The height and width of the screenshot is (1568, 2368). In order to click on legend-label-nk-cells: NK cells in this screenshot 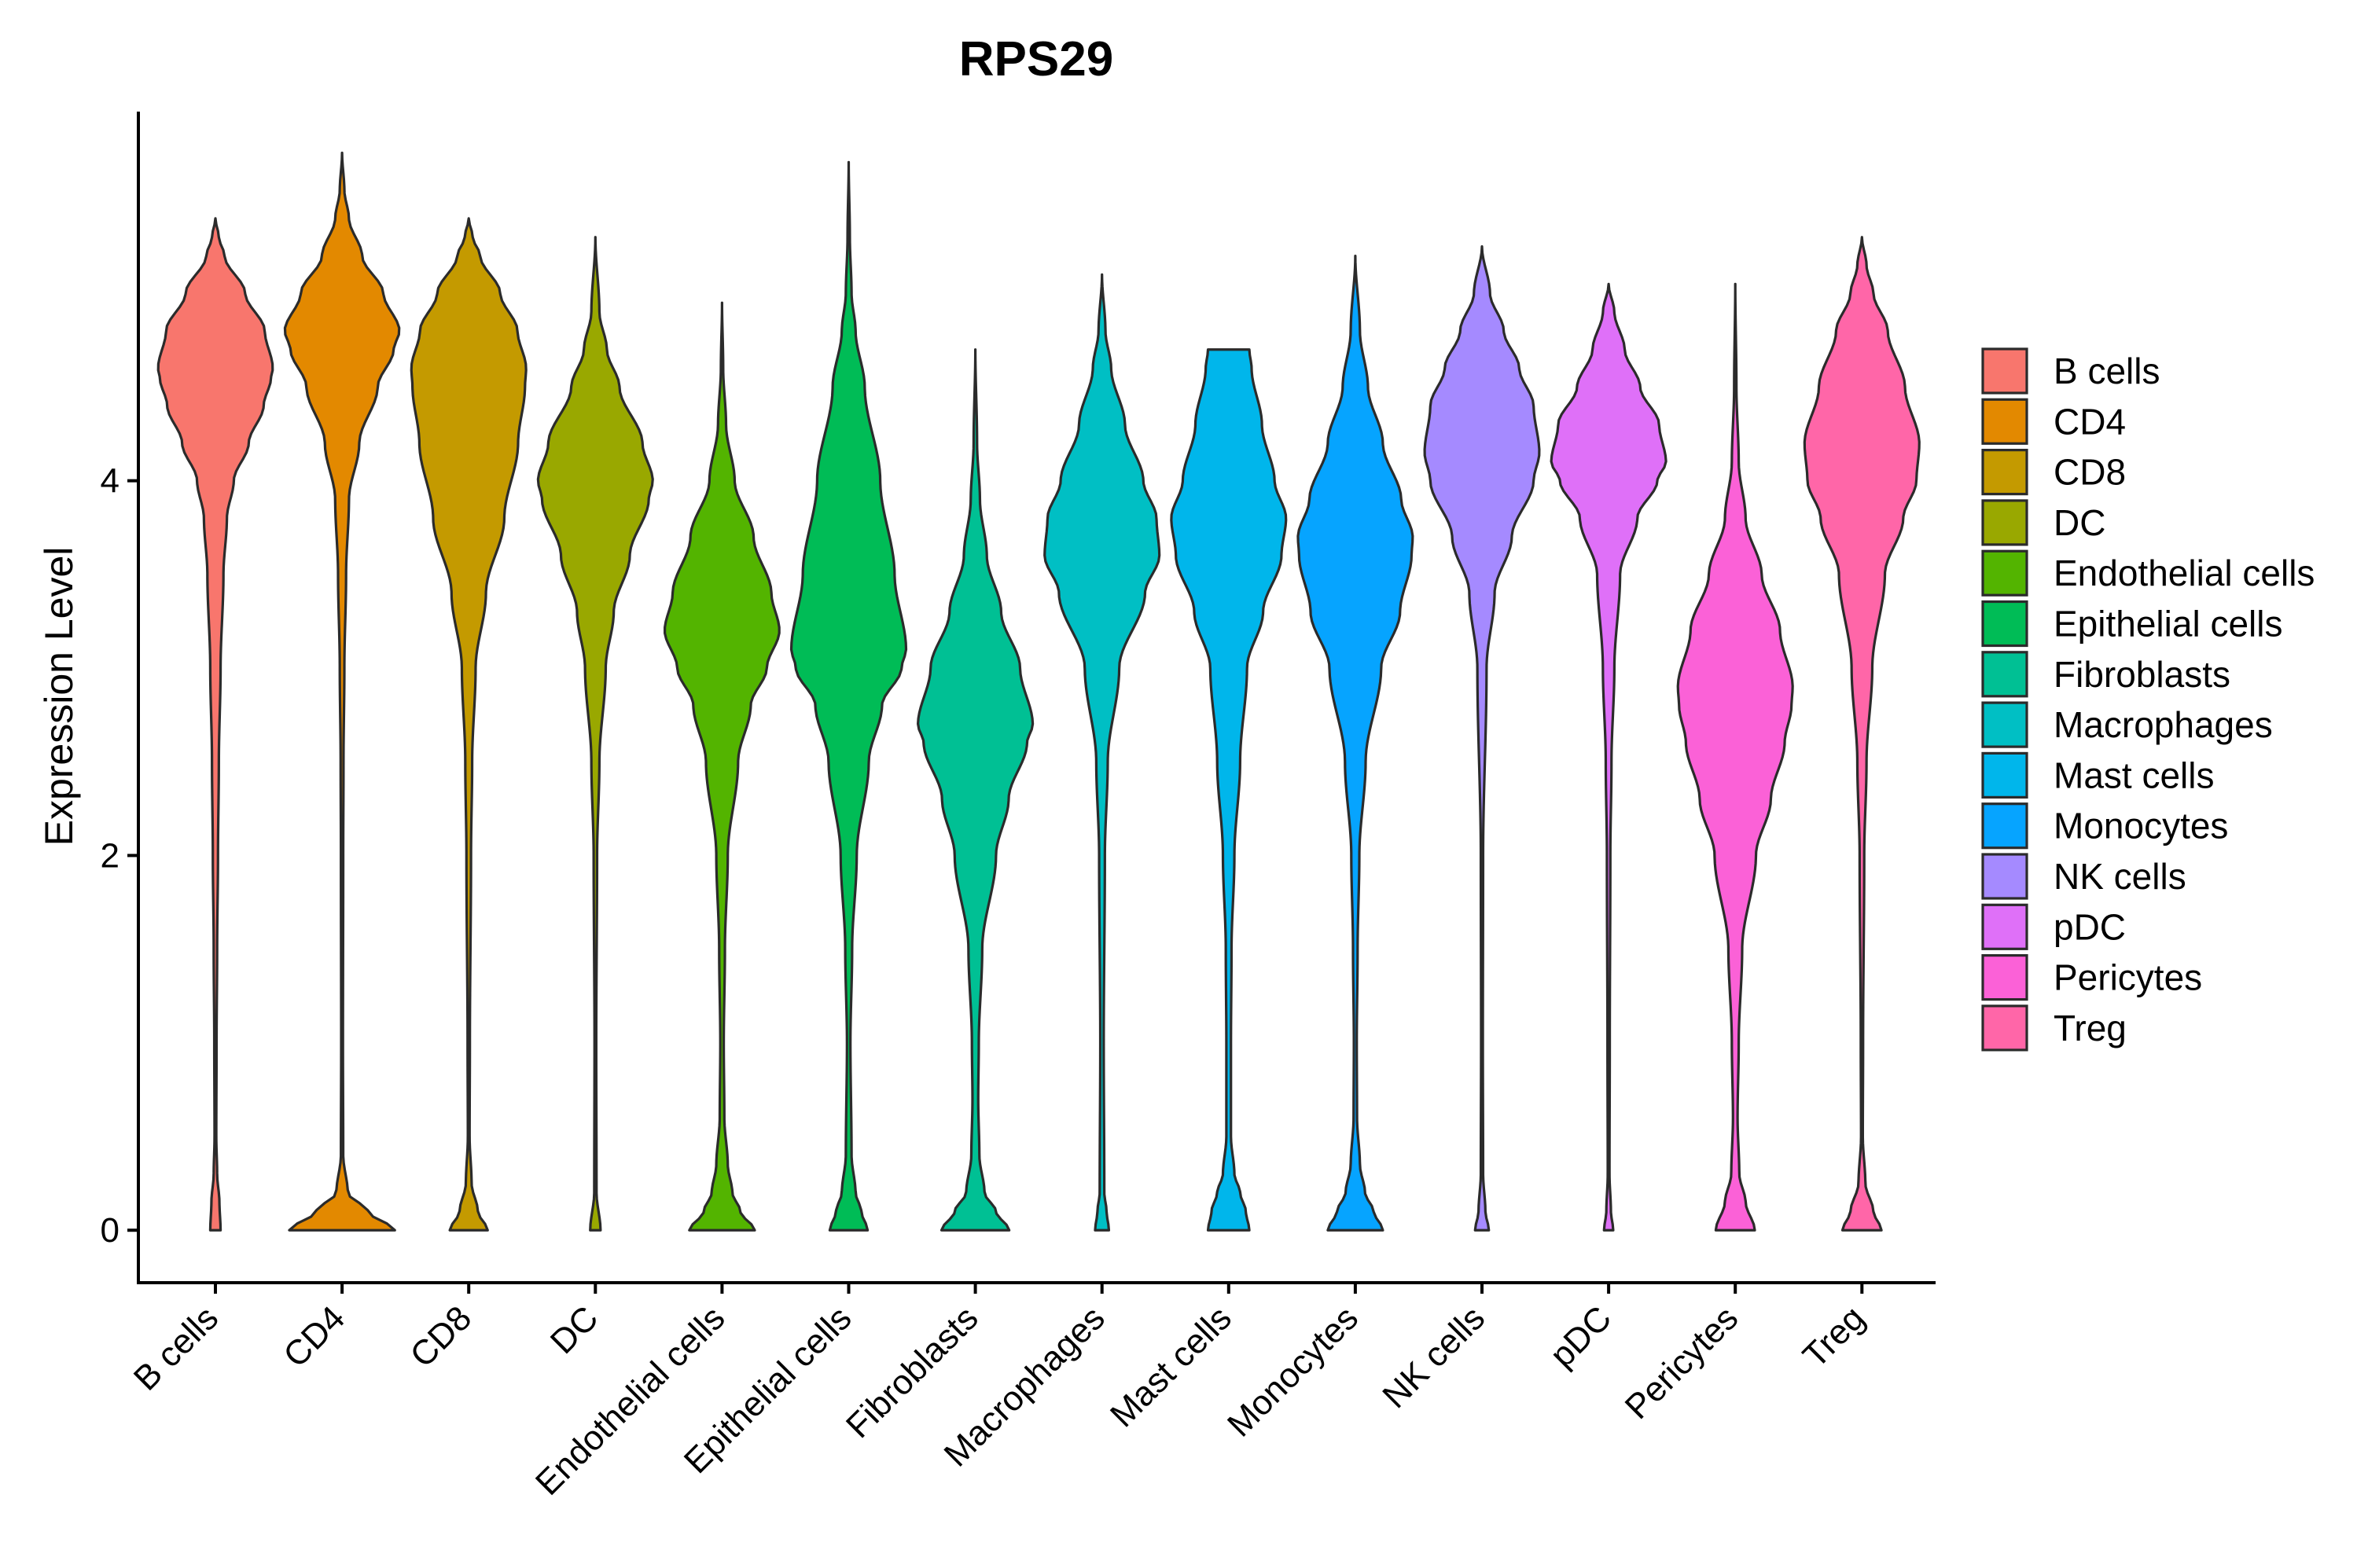, I will do `click(2120, 876)`.